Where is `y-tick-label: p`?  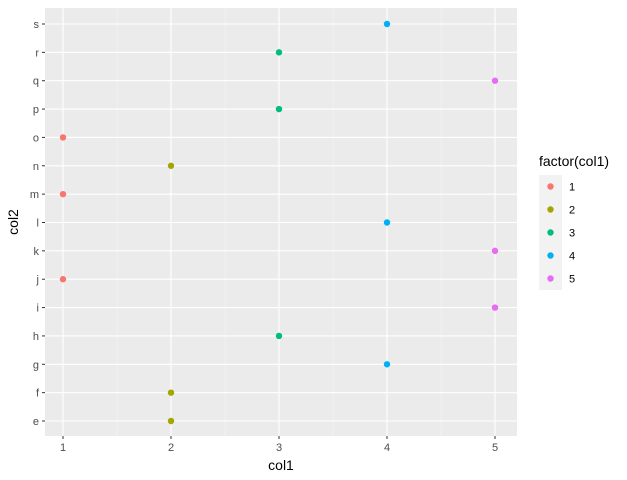
y-tick-label: p is located at coordinates (36, 110).